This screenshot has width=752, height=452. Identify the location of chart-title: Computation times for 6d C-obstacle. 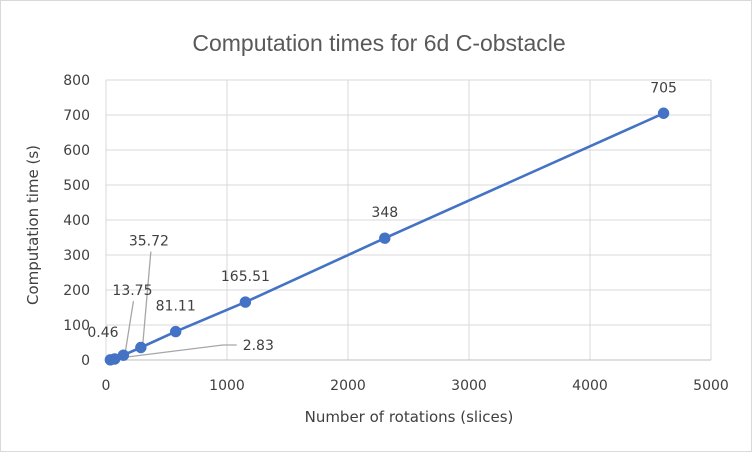
(378, 43).